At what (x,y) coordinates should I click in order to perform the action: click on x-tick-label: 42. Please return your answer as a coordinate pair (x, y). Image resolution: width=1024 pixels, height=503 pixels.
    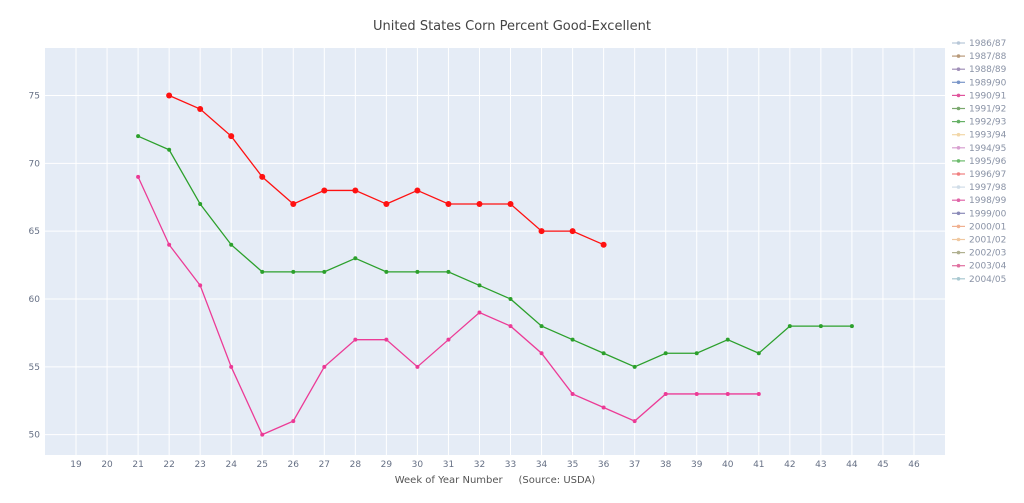
    Looking at the image, I should click on (789, 465).